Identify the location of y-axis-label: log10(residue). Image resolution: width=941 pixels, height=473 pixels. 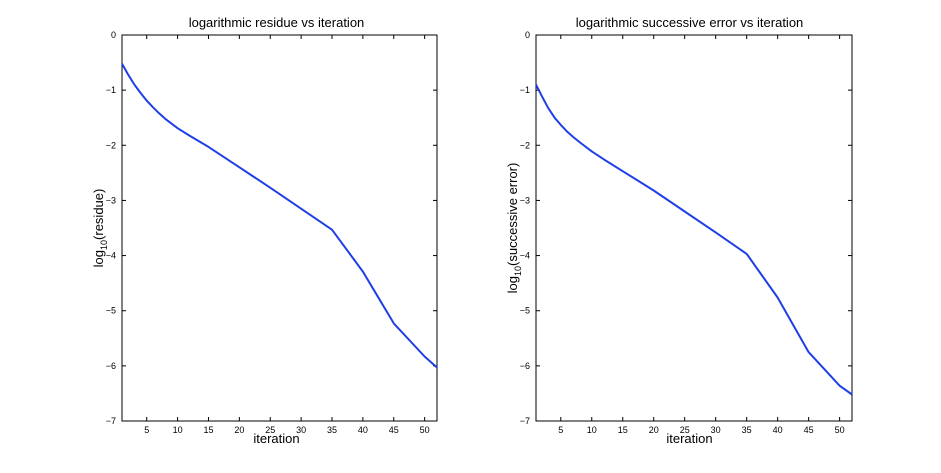
(100, 228).